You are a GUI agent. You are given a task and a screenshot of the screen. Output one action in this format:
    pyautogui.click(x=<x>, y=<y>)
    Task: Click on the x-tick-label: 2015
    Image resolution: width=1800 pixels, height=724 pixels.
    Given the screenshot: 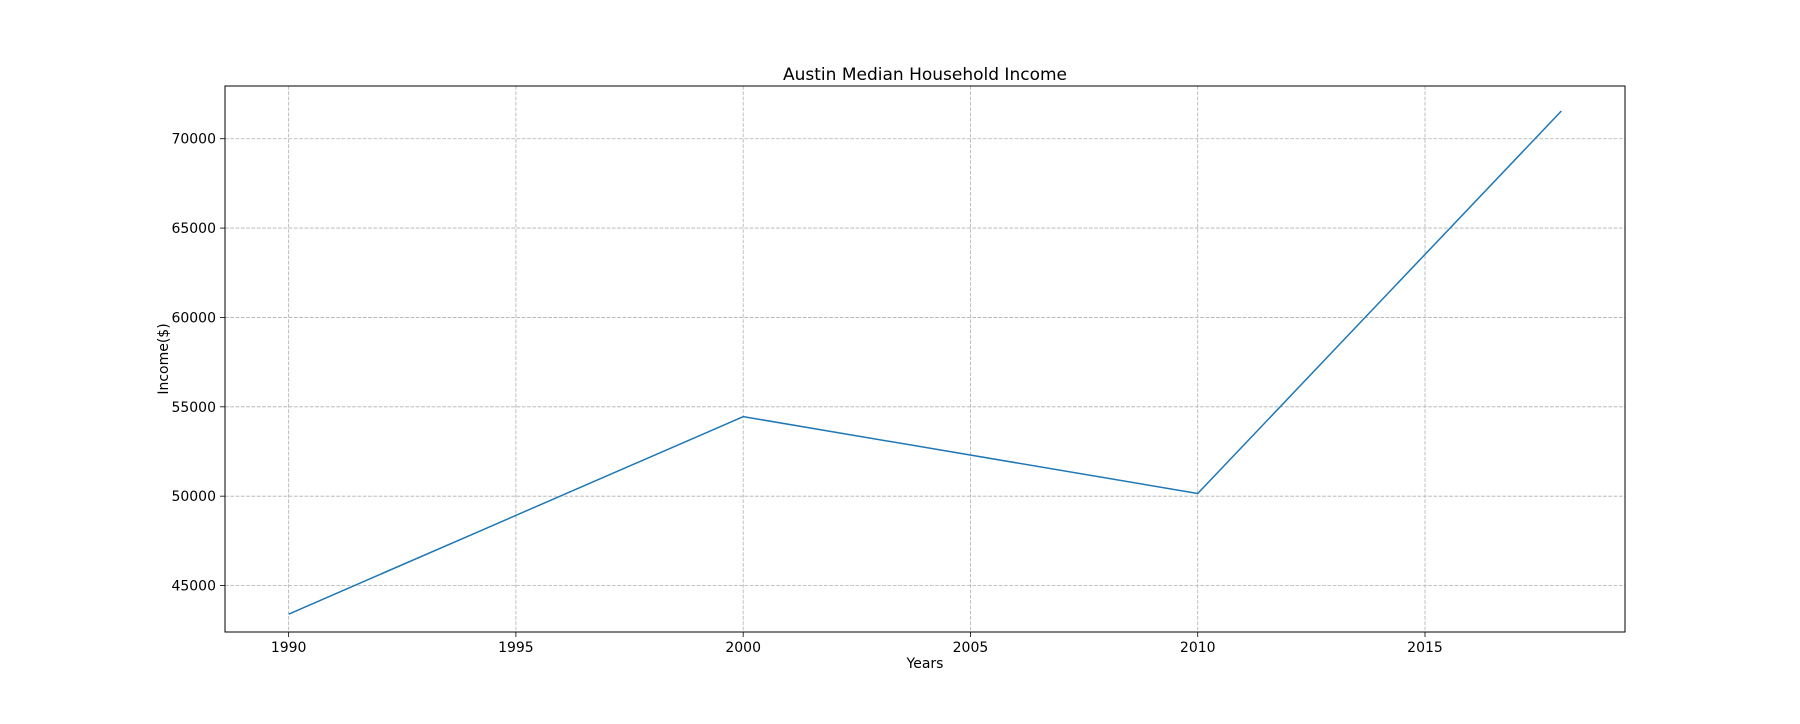 What is the action you would take?
    pyautogui.click(x=1425, y=648)
    